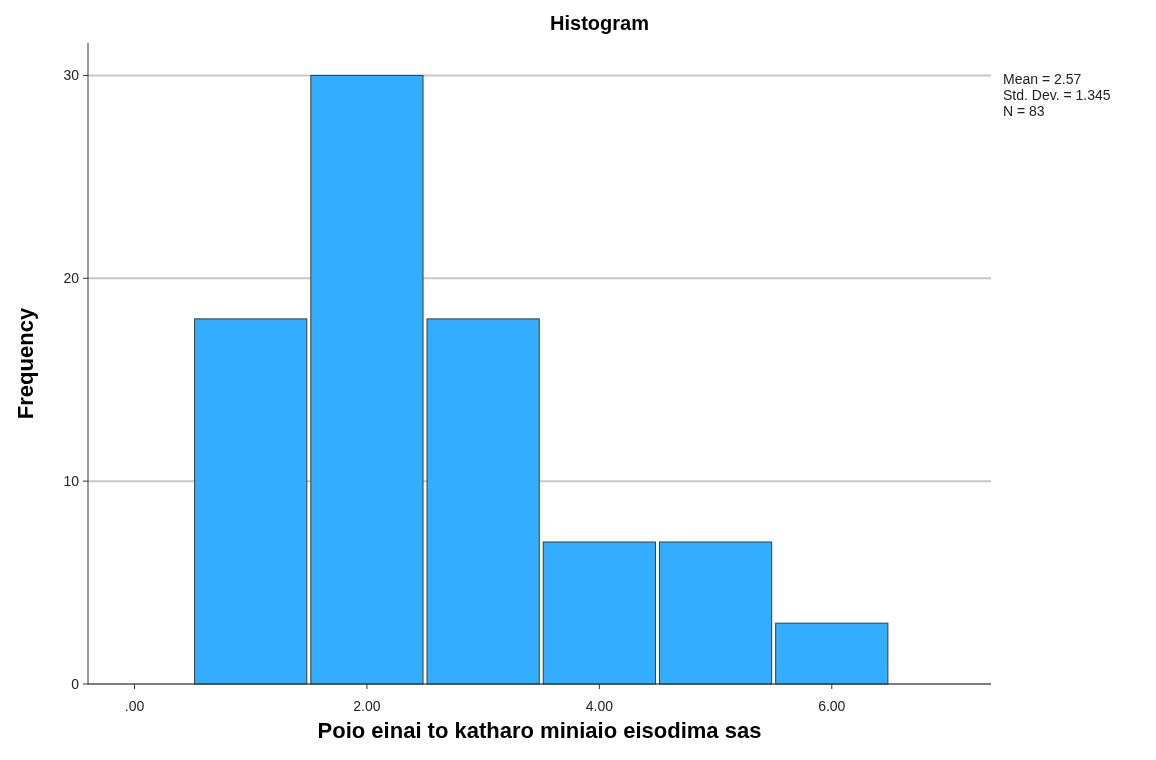 The height and width of the screenshot is (760, 1156). Describe the element at coordinates (832, 706) in the screenshot. I see `x-tick-label: 6.00` at that location.